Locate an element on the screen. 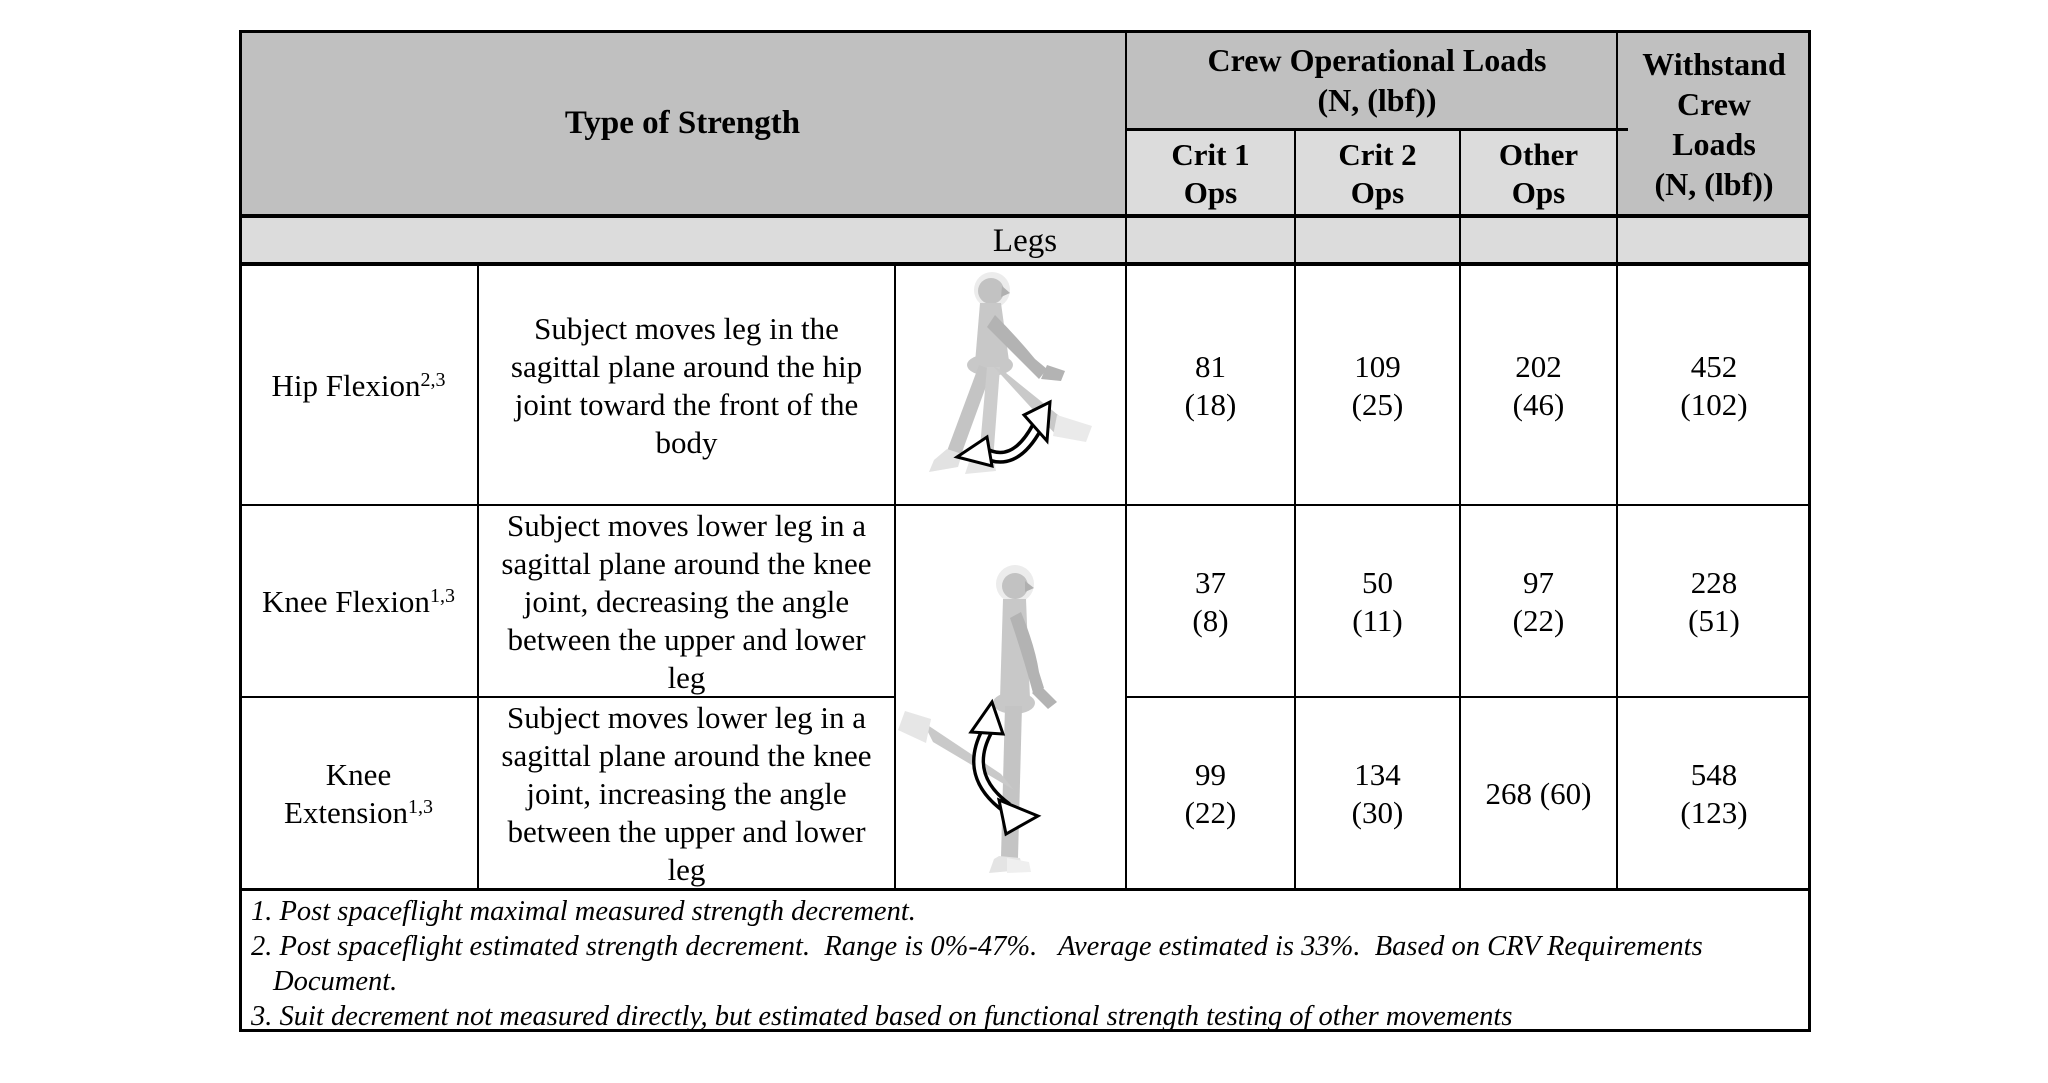  row-knee-flexion-name: Knee Flexion1,3 is located at coordinates (358, 601).